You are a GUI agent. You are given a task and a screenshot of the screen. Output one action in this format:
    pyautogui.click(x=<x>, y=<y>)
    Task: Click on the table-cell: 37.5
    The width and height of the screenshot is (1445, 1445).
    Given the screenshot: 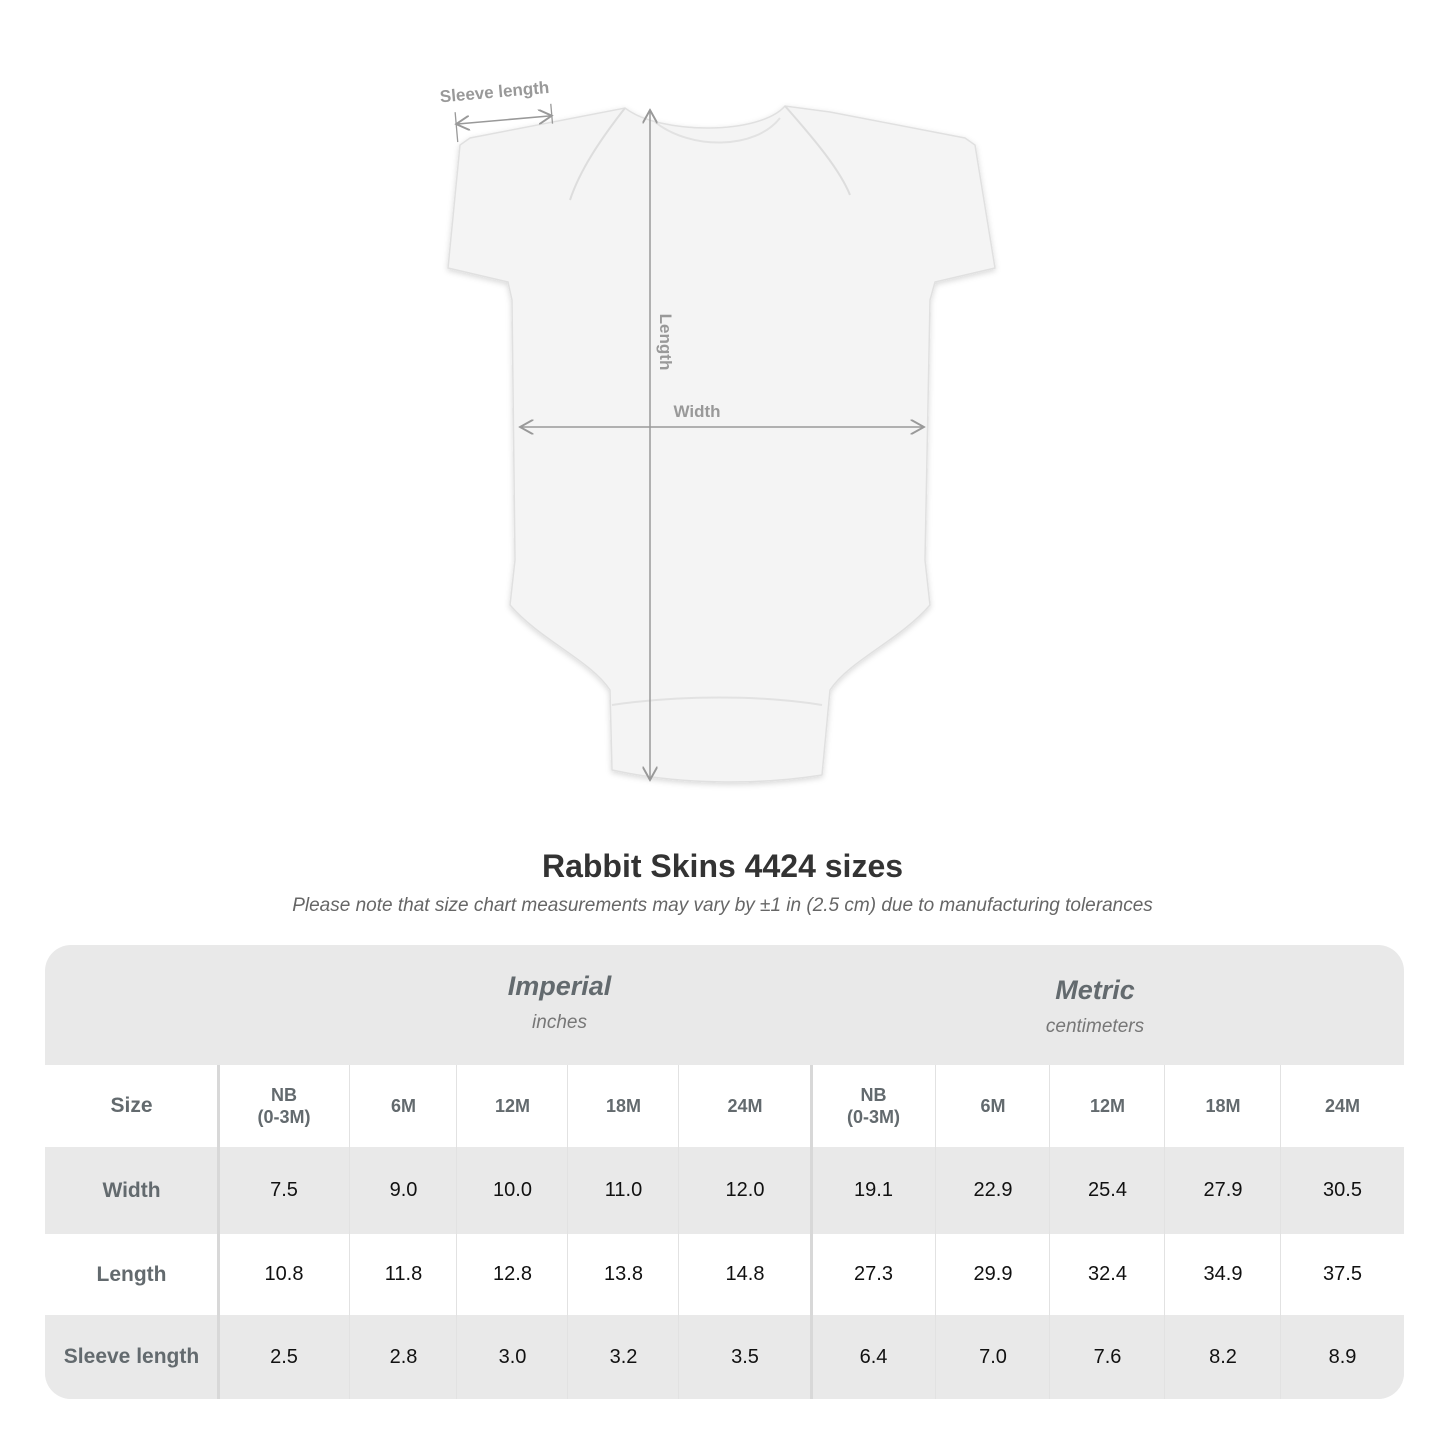 What is the action you would take?
    pyautogui.click(x=1342, y=1274)
    